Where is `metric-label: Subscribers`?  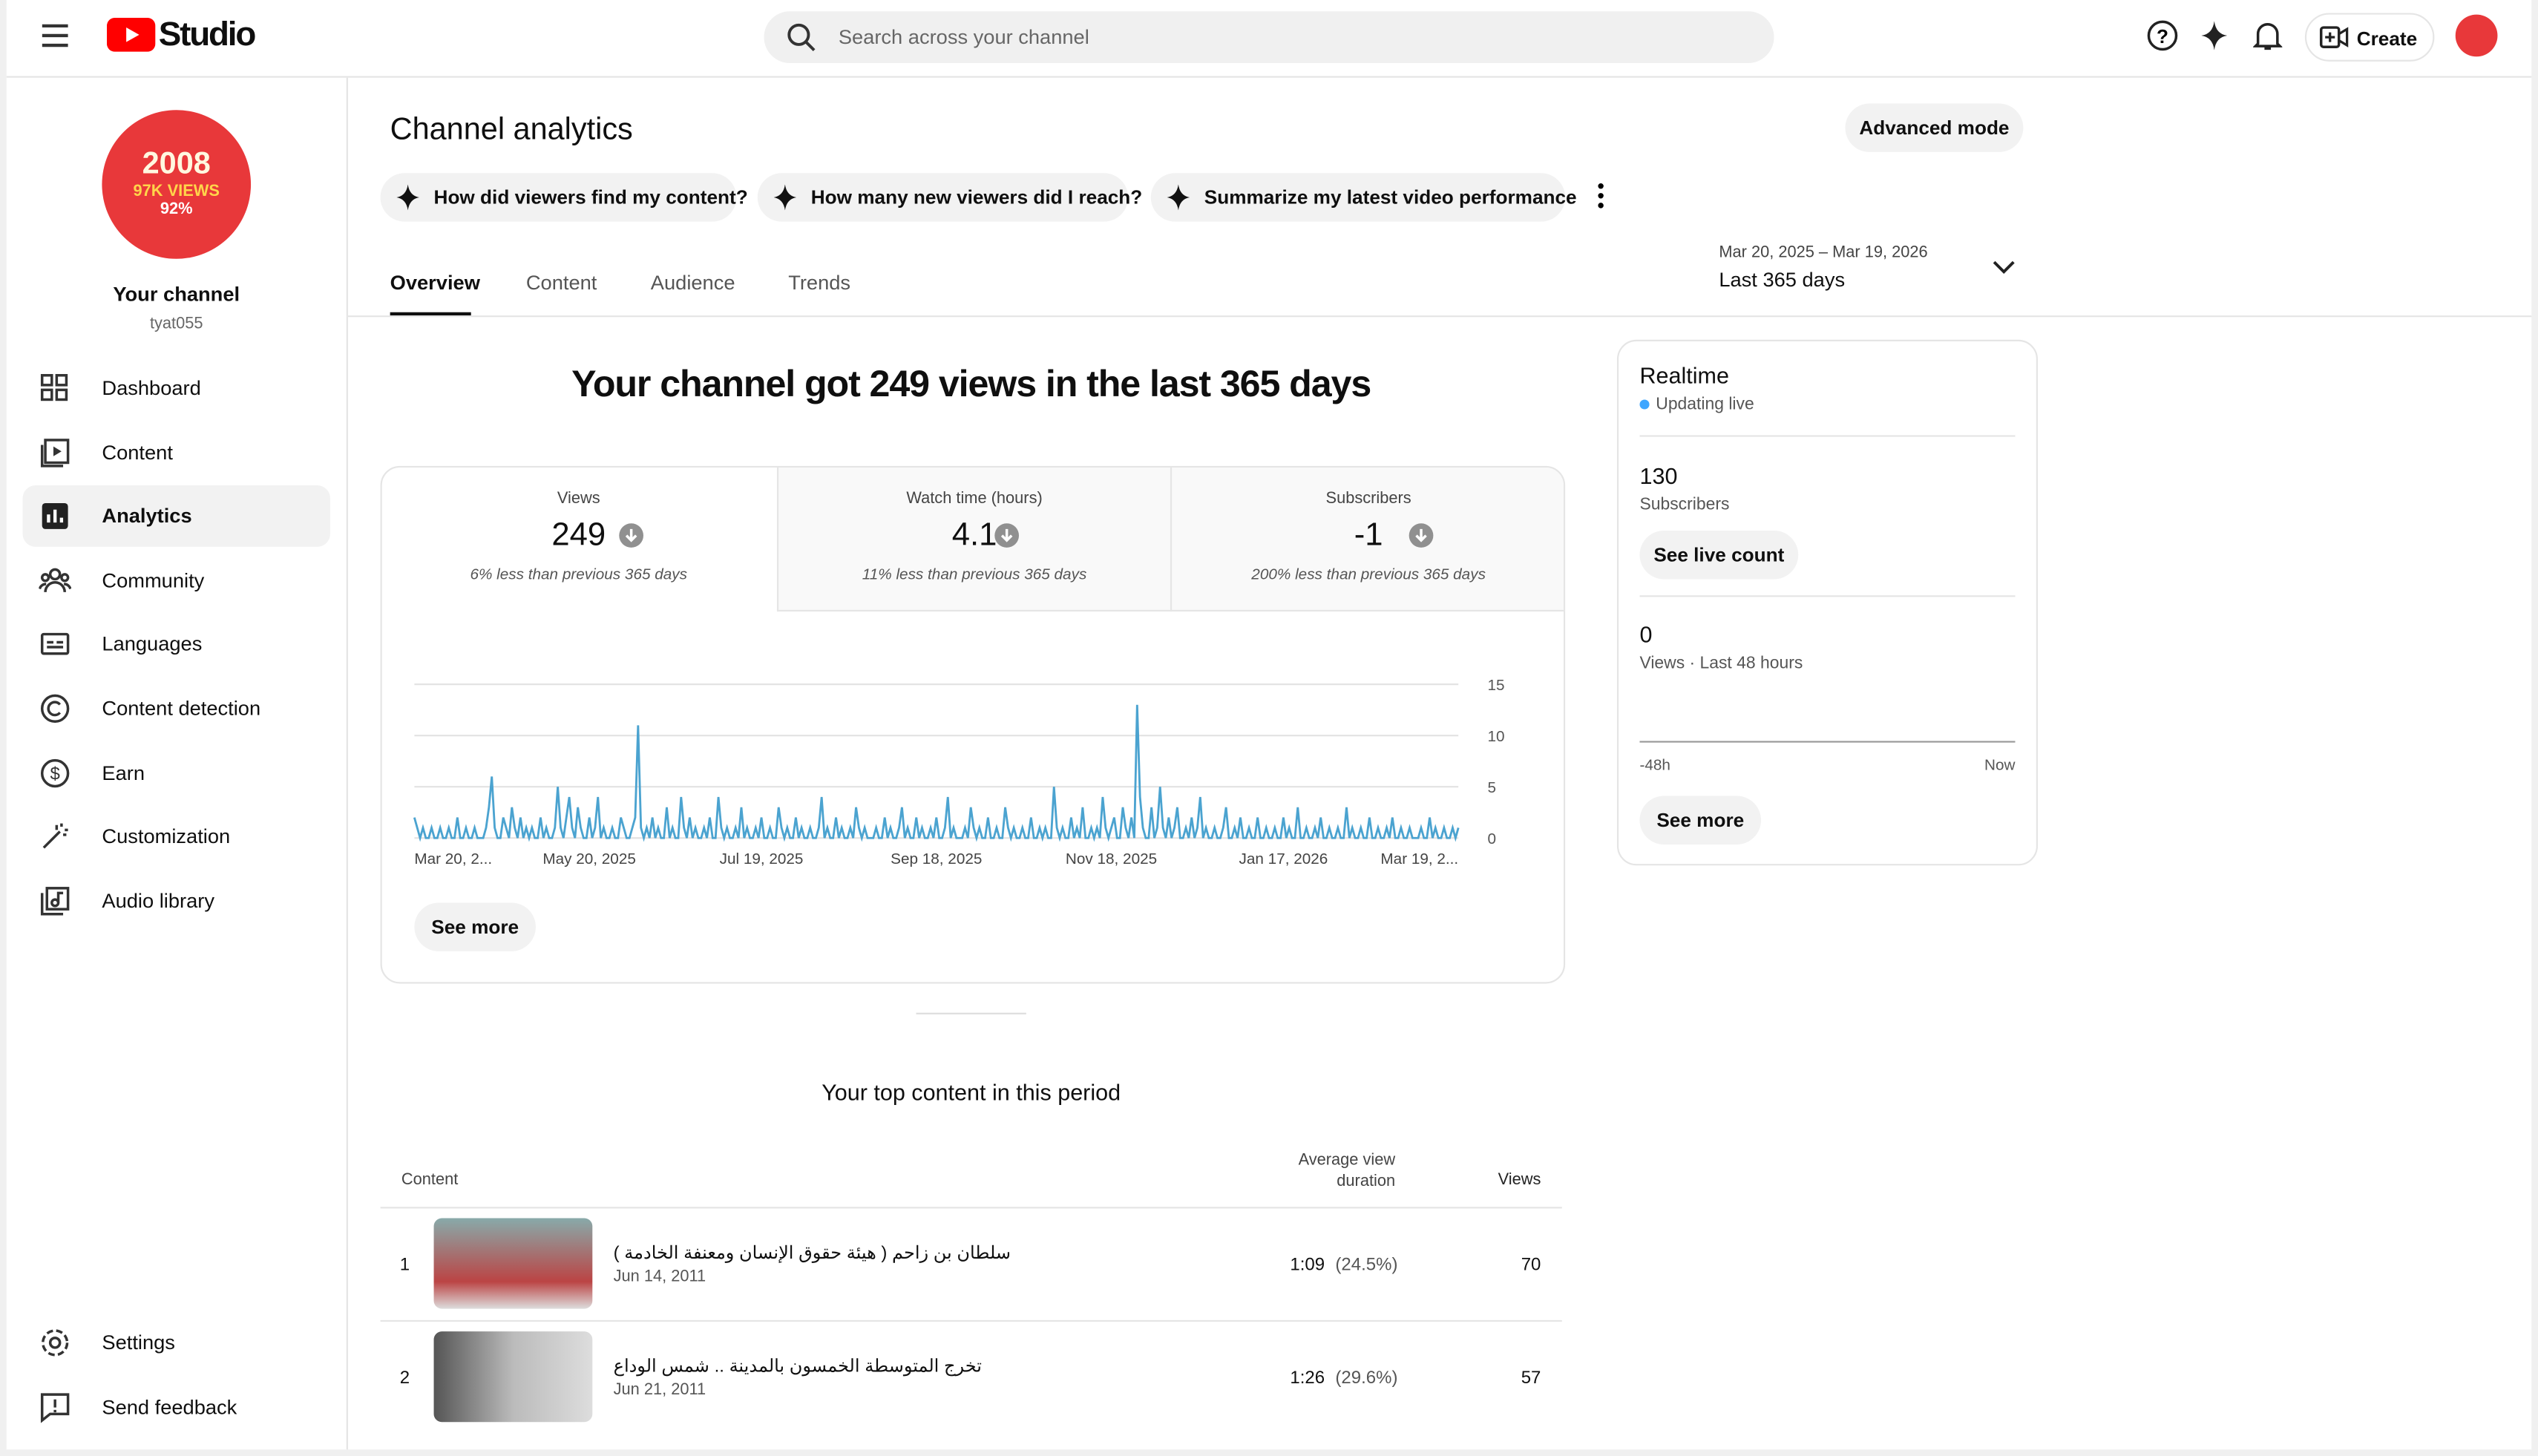
metric-label: Subscribers is located at coordinates (1368, 499).